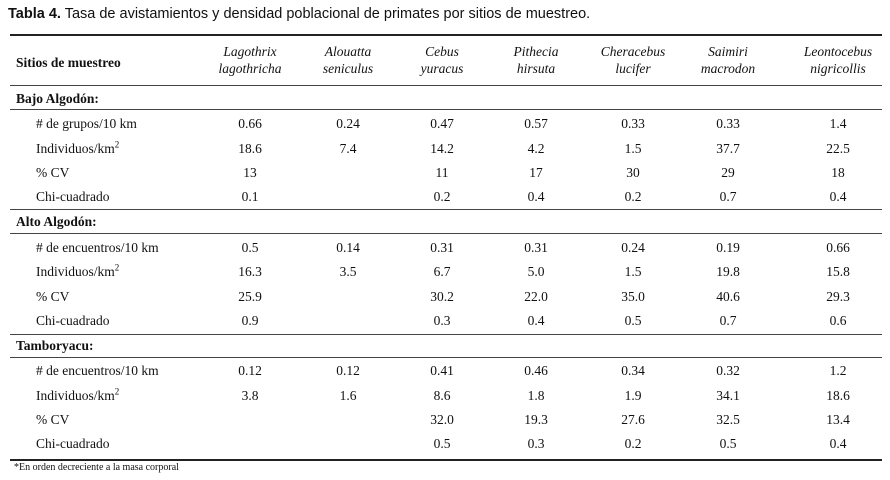  Describe the element at coordinates (536, 172) in the screenshot. I see `table-cell: 17` at that location.